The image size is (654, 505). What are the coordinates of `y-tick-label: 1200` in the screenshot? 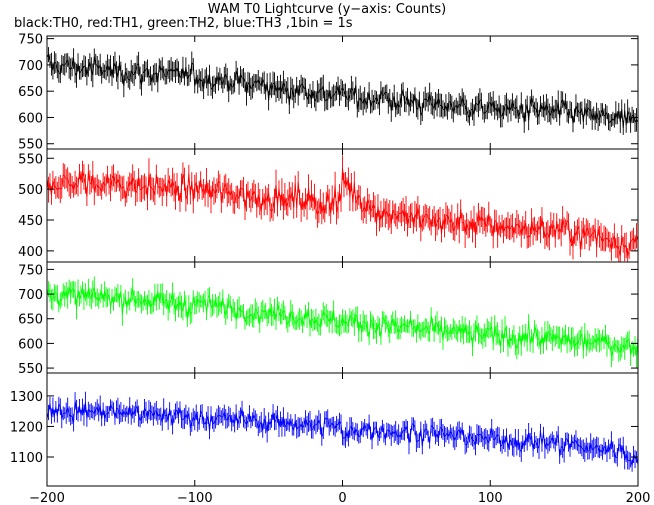 It's located at (26, 427).